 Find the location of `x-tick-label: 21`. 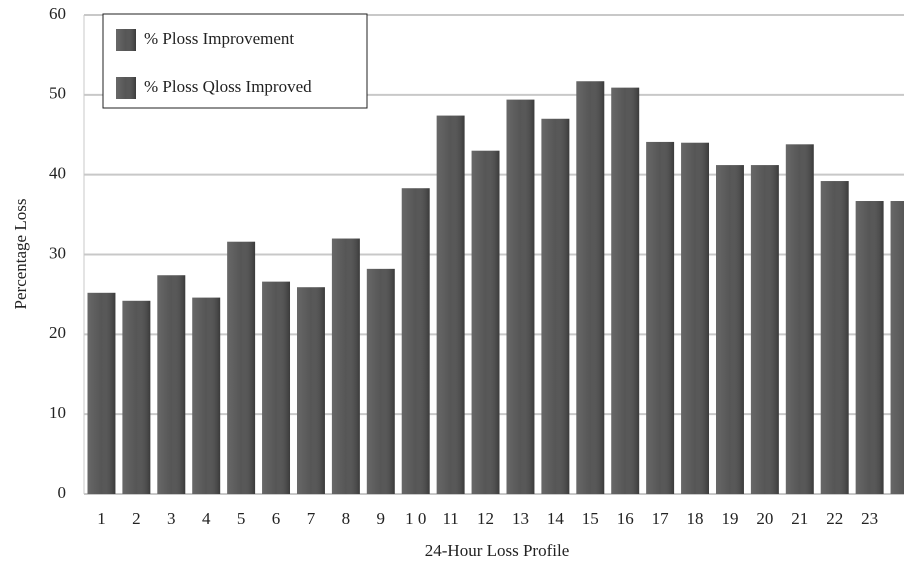

x-tick-label: 21 is located at coordinates (799, 518).